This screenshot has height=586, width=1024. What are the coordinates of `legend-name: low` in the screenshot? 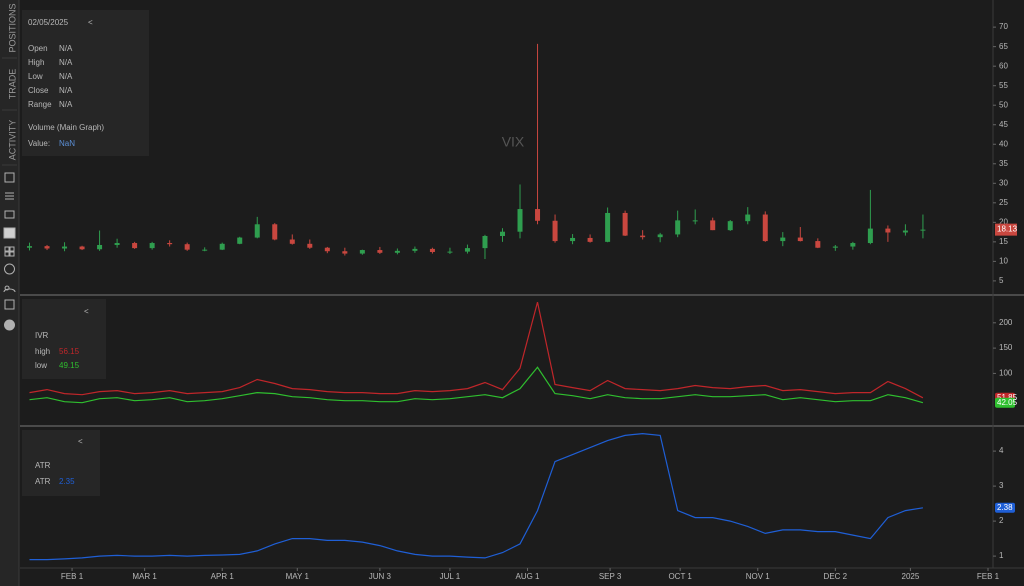 It's located at (41, 365).